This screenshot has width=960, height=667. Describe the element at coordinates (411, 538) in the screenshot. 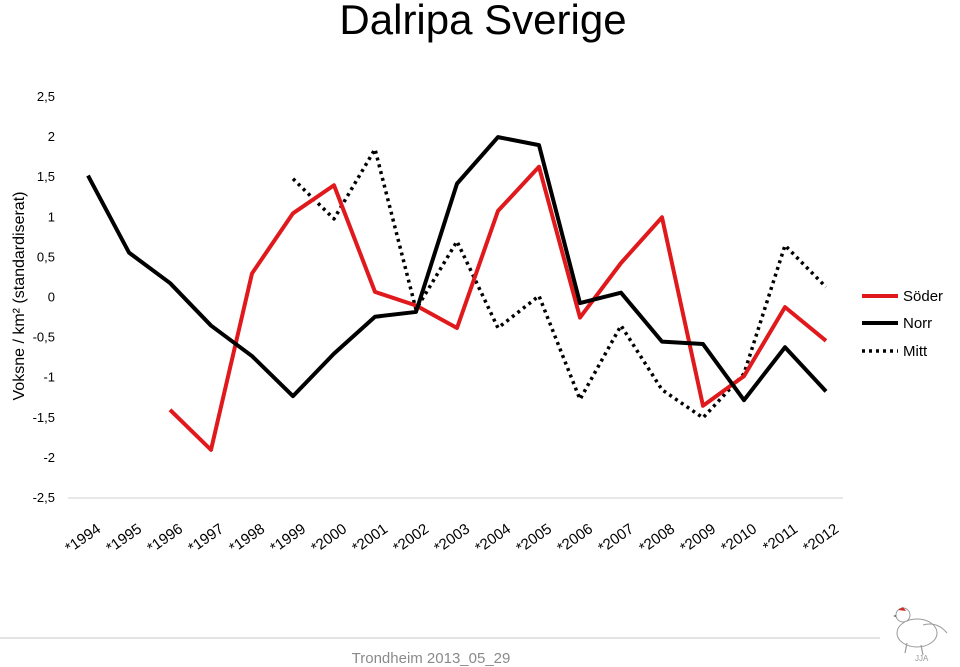

I see `x-tick-label: *2002` at that location.